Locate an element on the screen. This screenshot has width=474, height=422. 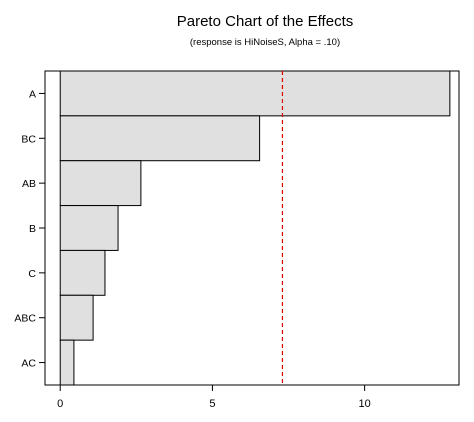
bar-b is located at coordinates (89, 228).